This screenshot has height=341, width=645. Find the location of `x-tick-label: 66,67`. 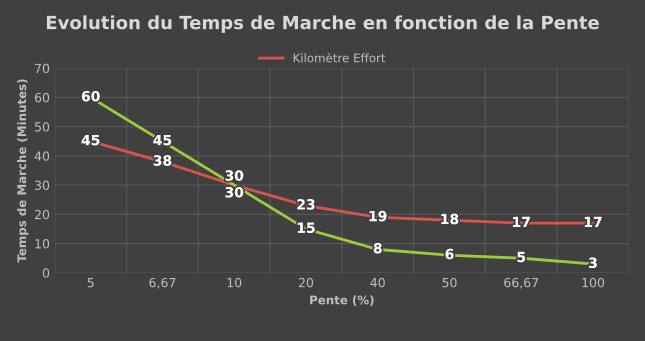

x-tick-label: 66,67 is located at coordinates (521, 283).